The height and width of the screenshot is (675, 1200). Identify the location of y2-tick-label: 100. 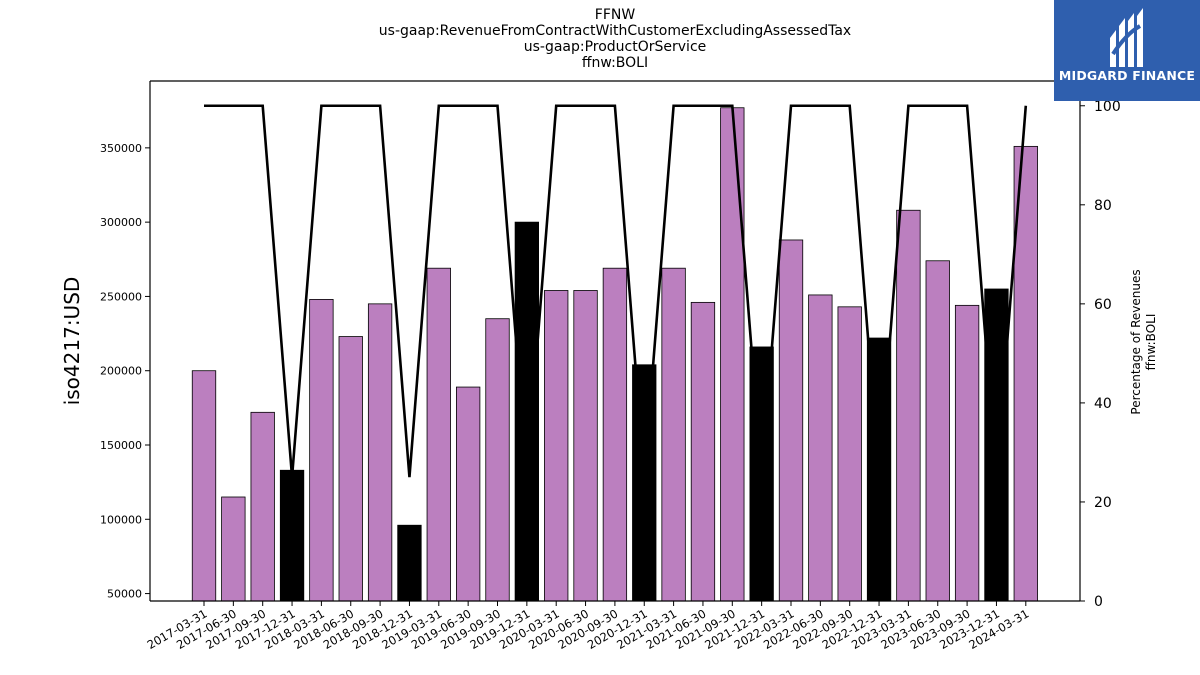
(1107, 107).